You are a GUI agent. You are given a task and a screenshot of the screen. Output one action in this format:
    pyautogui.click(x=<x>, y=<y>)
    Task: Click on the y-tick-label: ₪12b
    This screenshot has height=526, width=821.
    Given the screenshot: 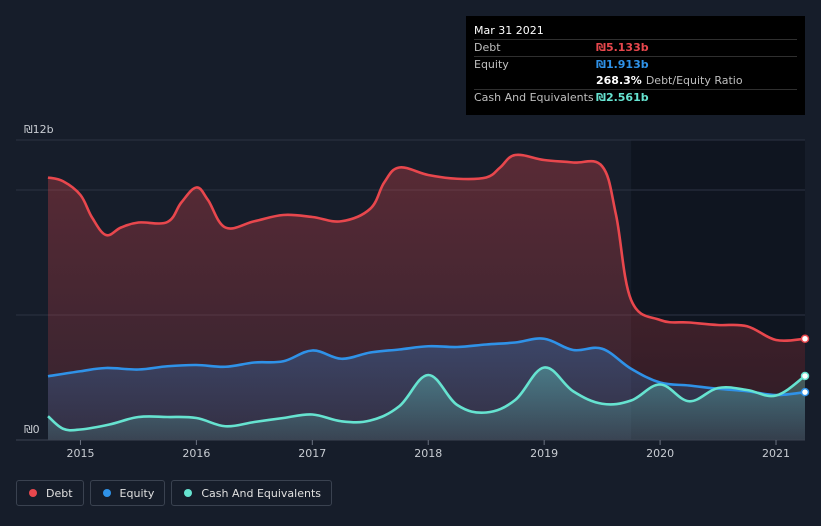 What is the action you would take?
    pyautogui.click(x=39, y=129)
    